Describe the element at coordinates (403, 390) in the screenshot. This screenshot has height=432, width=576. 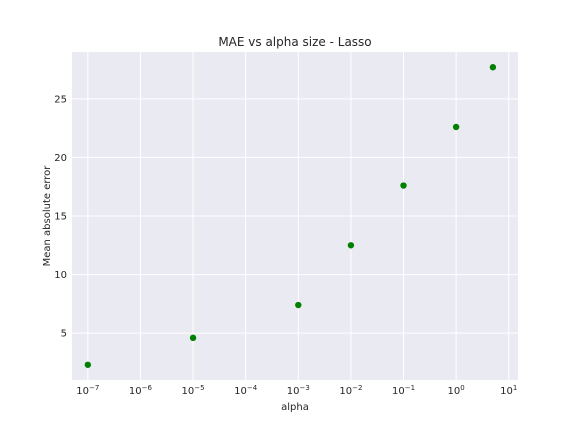
I see `x-tick-label: 10⁻¹` at that location.